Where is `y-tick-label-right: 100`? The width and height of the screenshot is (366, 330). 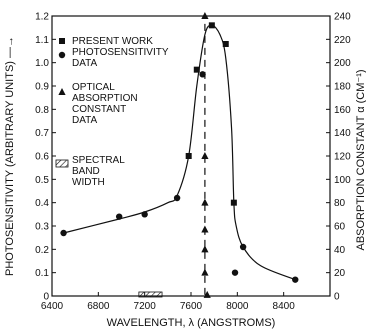 y-tick-label-right: 100 is located at coordinates (342, 180).